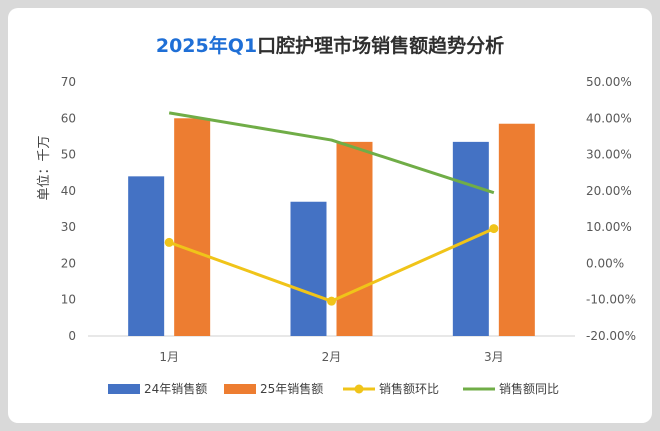  I want to click on credit-text: 头条号：日化智云, so click(590, 411).